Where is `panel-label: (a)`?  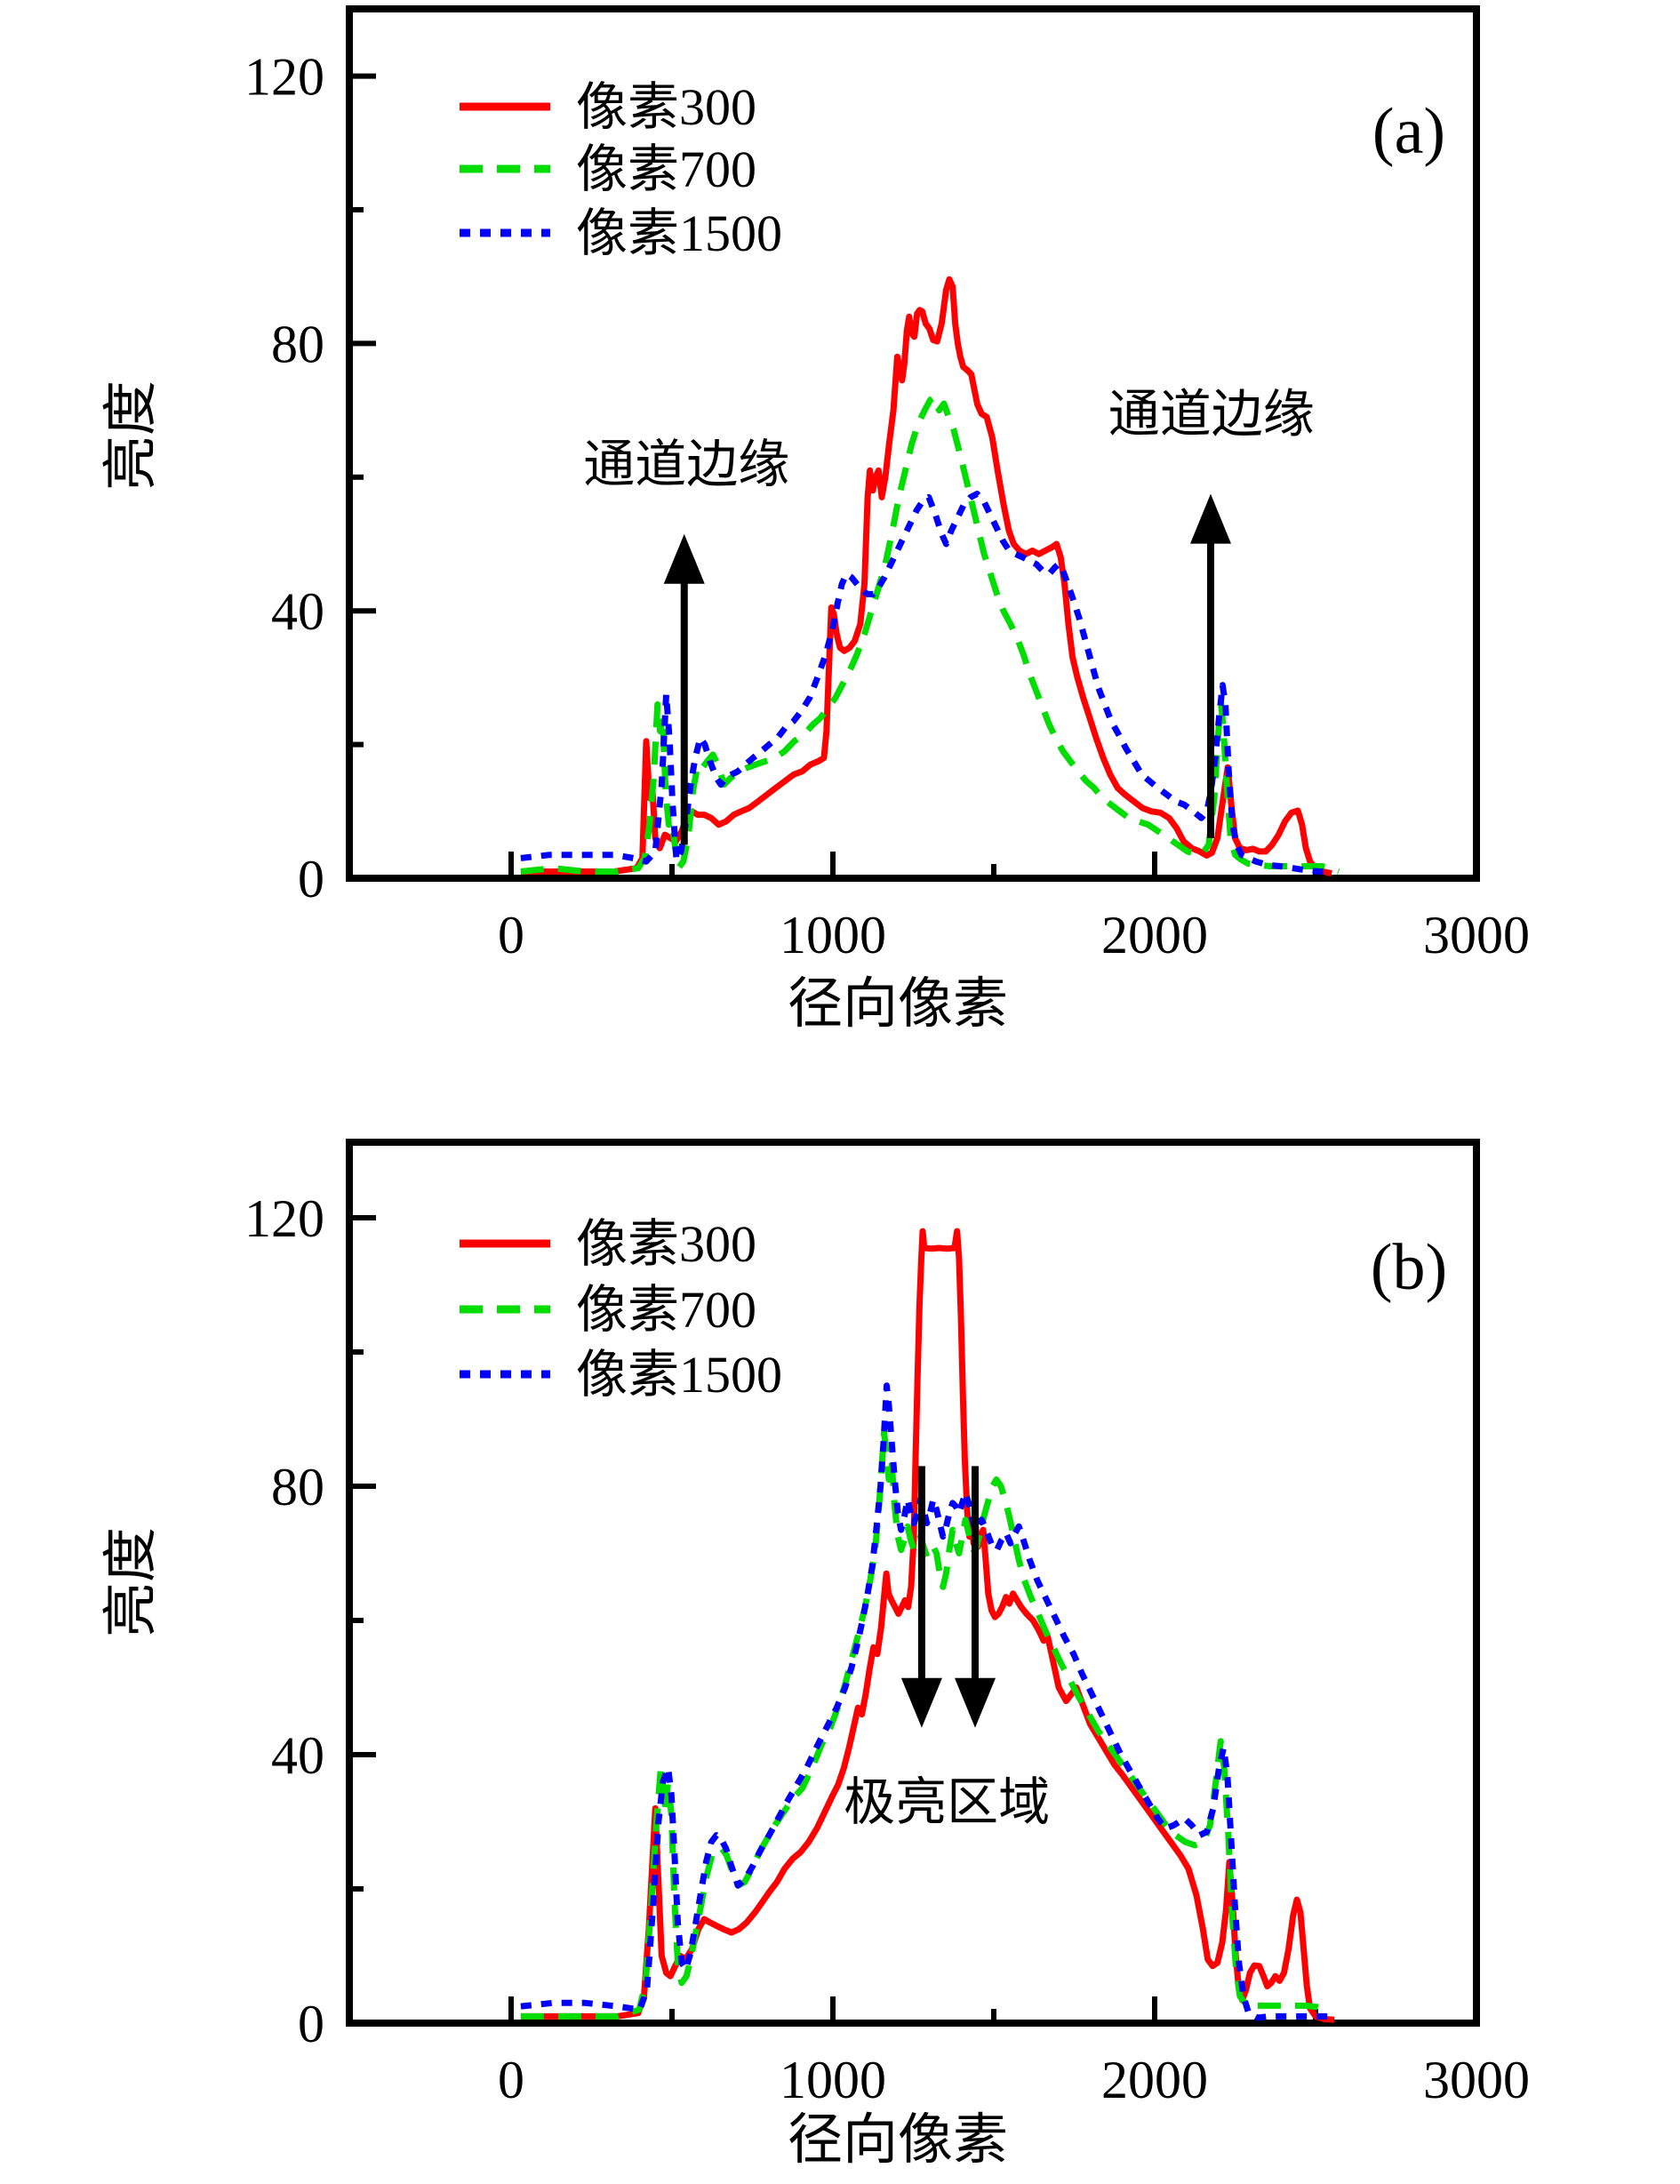 panel-label: (a) is located at coordinates (1408, 131).